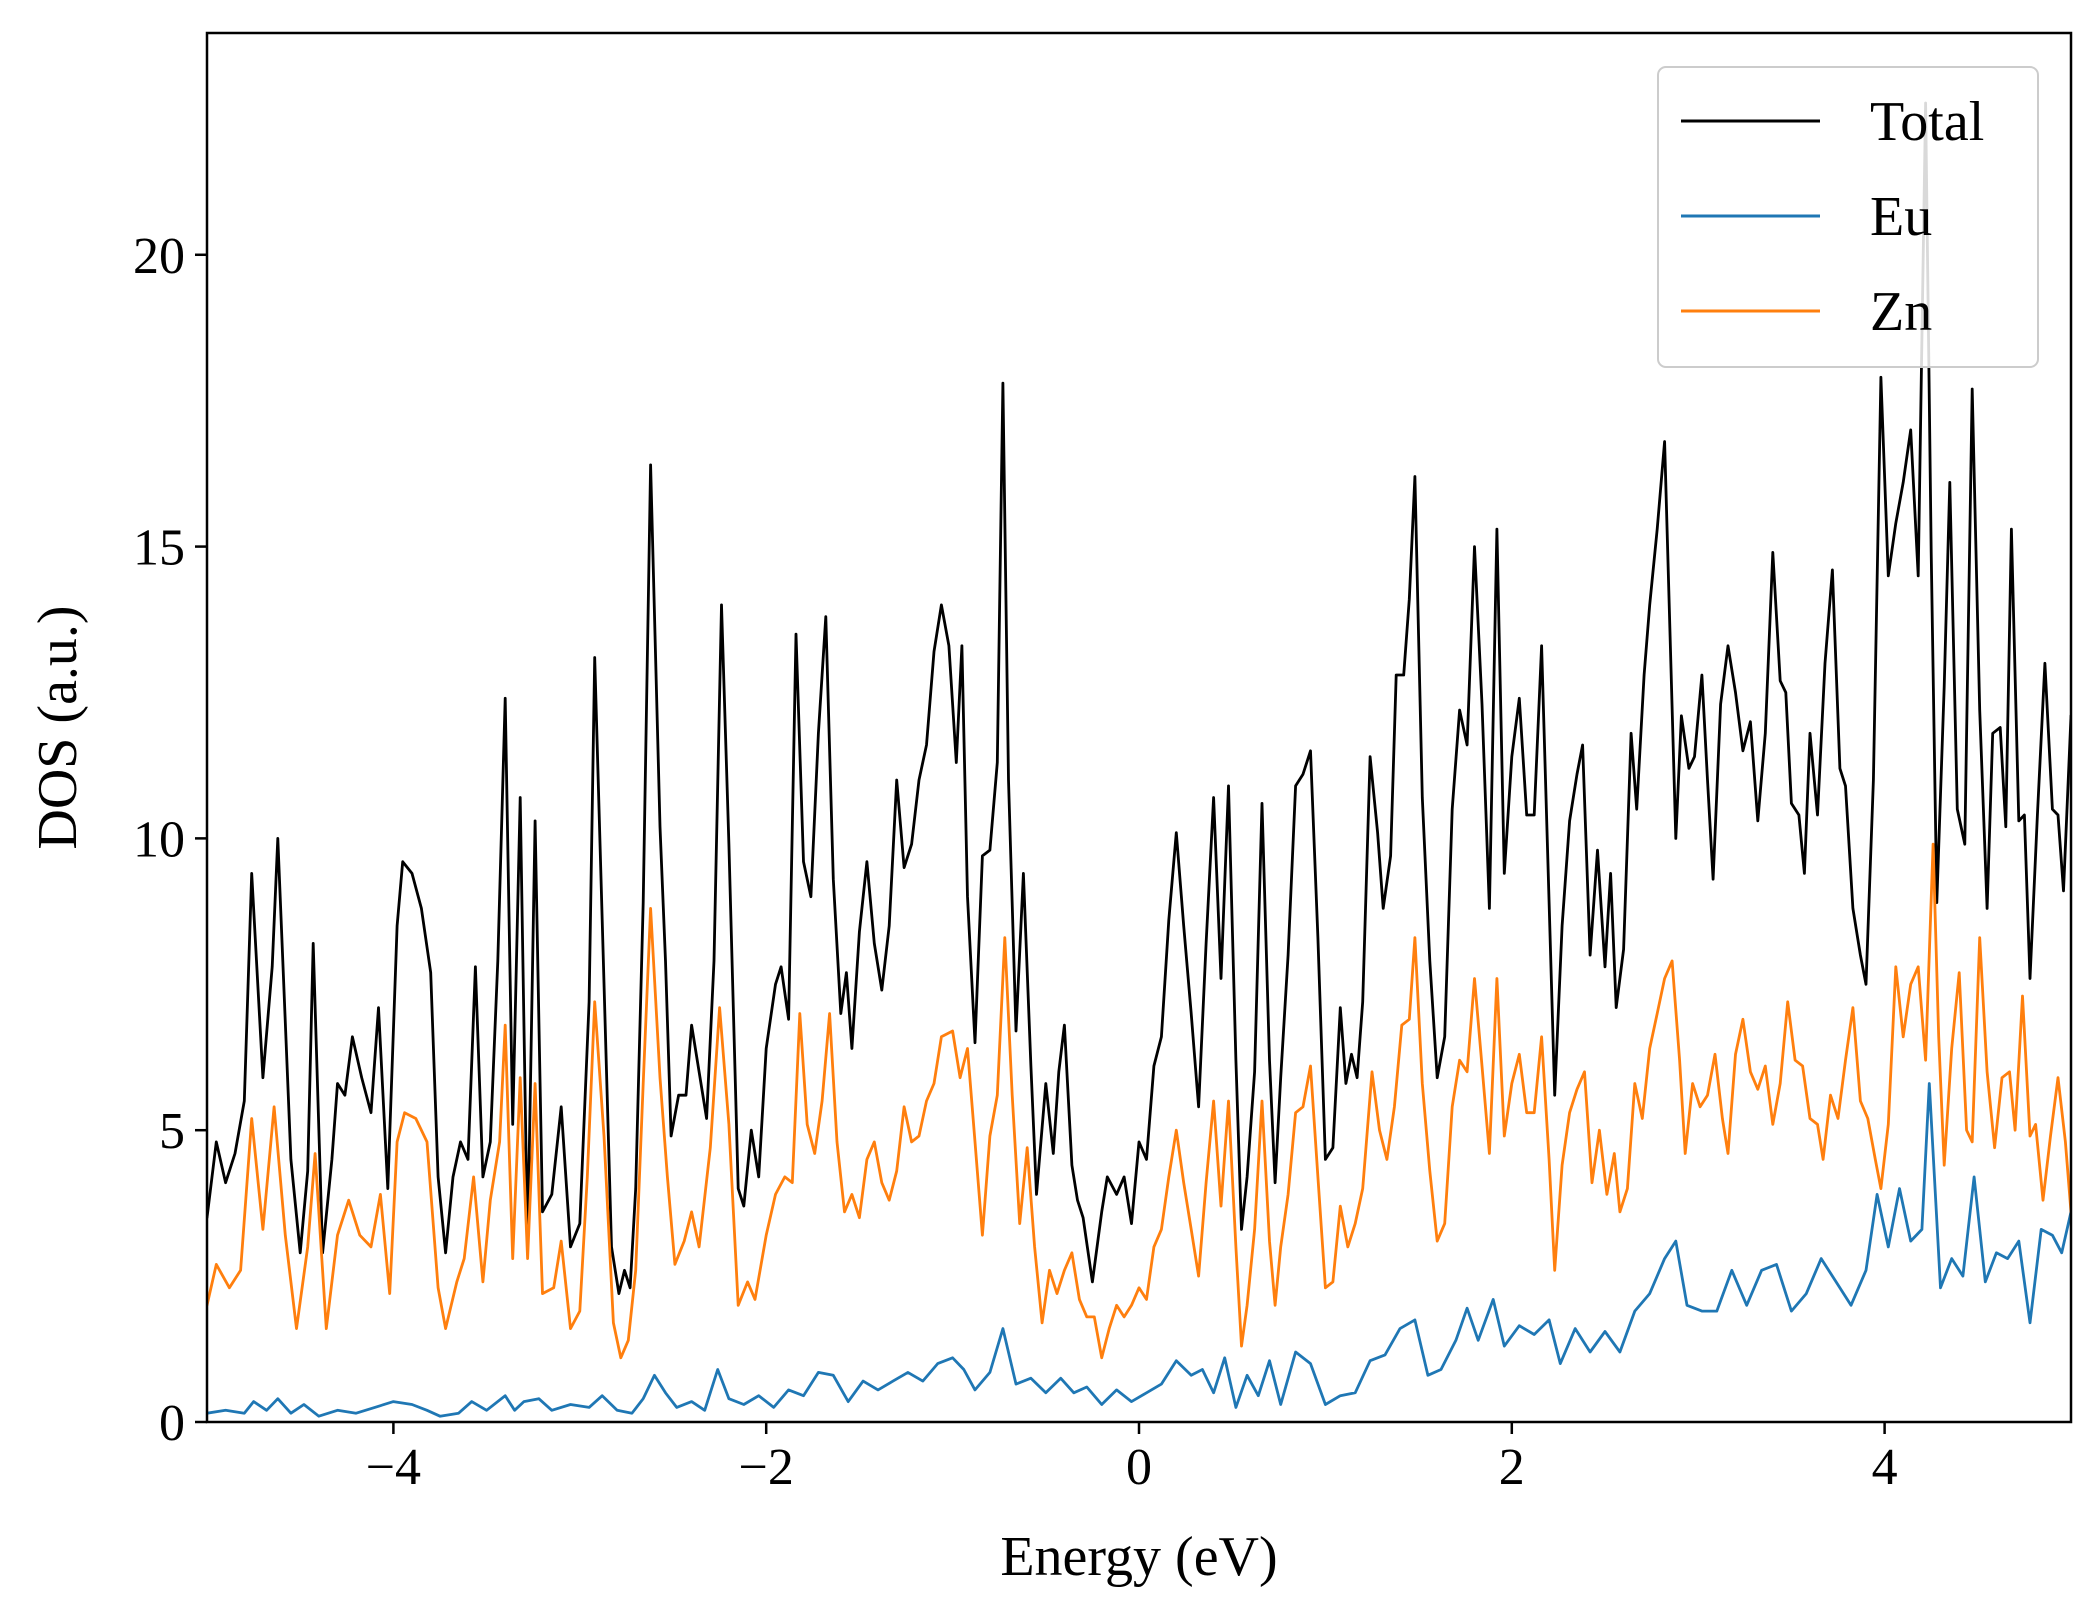  What do you see at coordinates (172, 1423) in the screenshot?
I see `y-tick-label: 0` at bounding box center [172, 1423].